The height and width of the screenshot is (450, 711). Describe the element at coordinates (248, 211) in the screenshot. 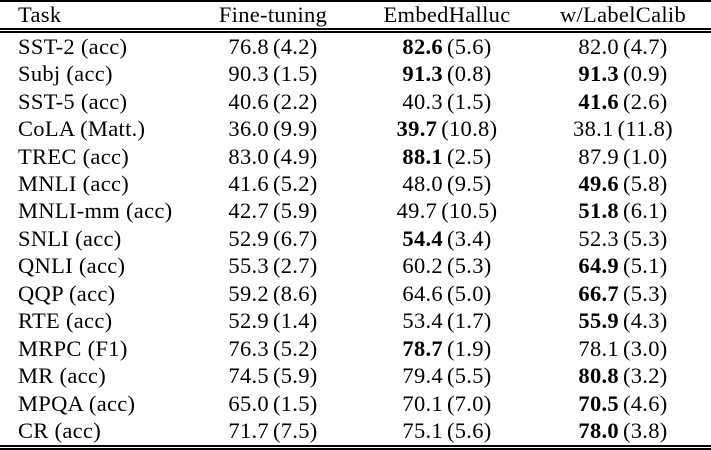

I see `score-value: 42.7` at that location.